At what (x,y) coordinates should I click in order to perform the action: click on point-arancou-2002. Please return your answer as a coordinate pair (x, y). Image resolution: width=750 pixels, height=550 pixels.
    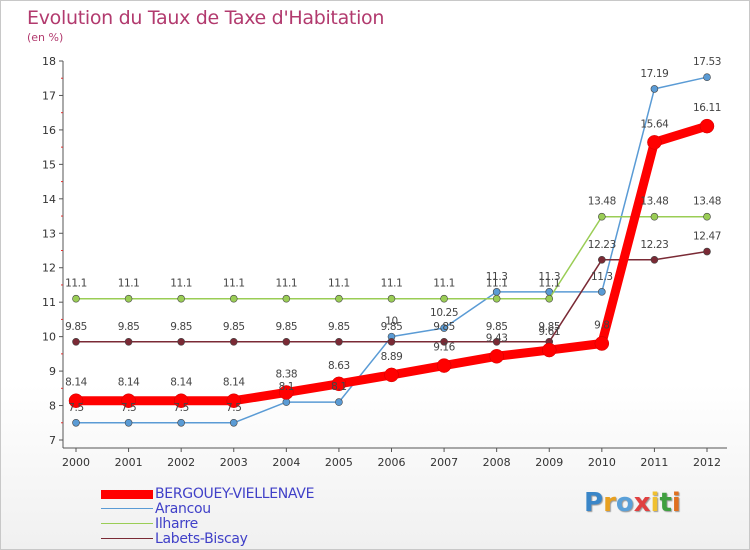
    Looking at the image, I should click on (181, 422).